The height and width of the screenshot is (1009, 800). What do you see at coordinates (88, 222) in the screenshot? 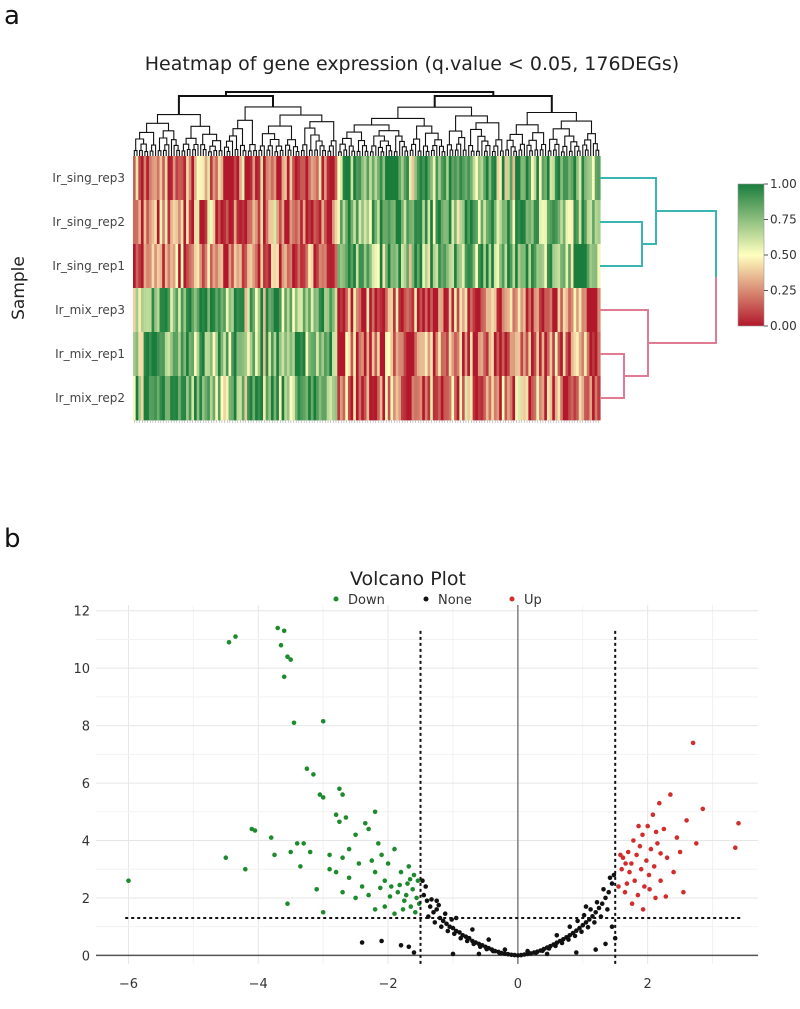
I see `heatmap-row-label: Ir_sing_rep2` at bounding box center [88, 222].